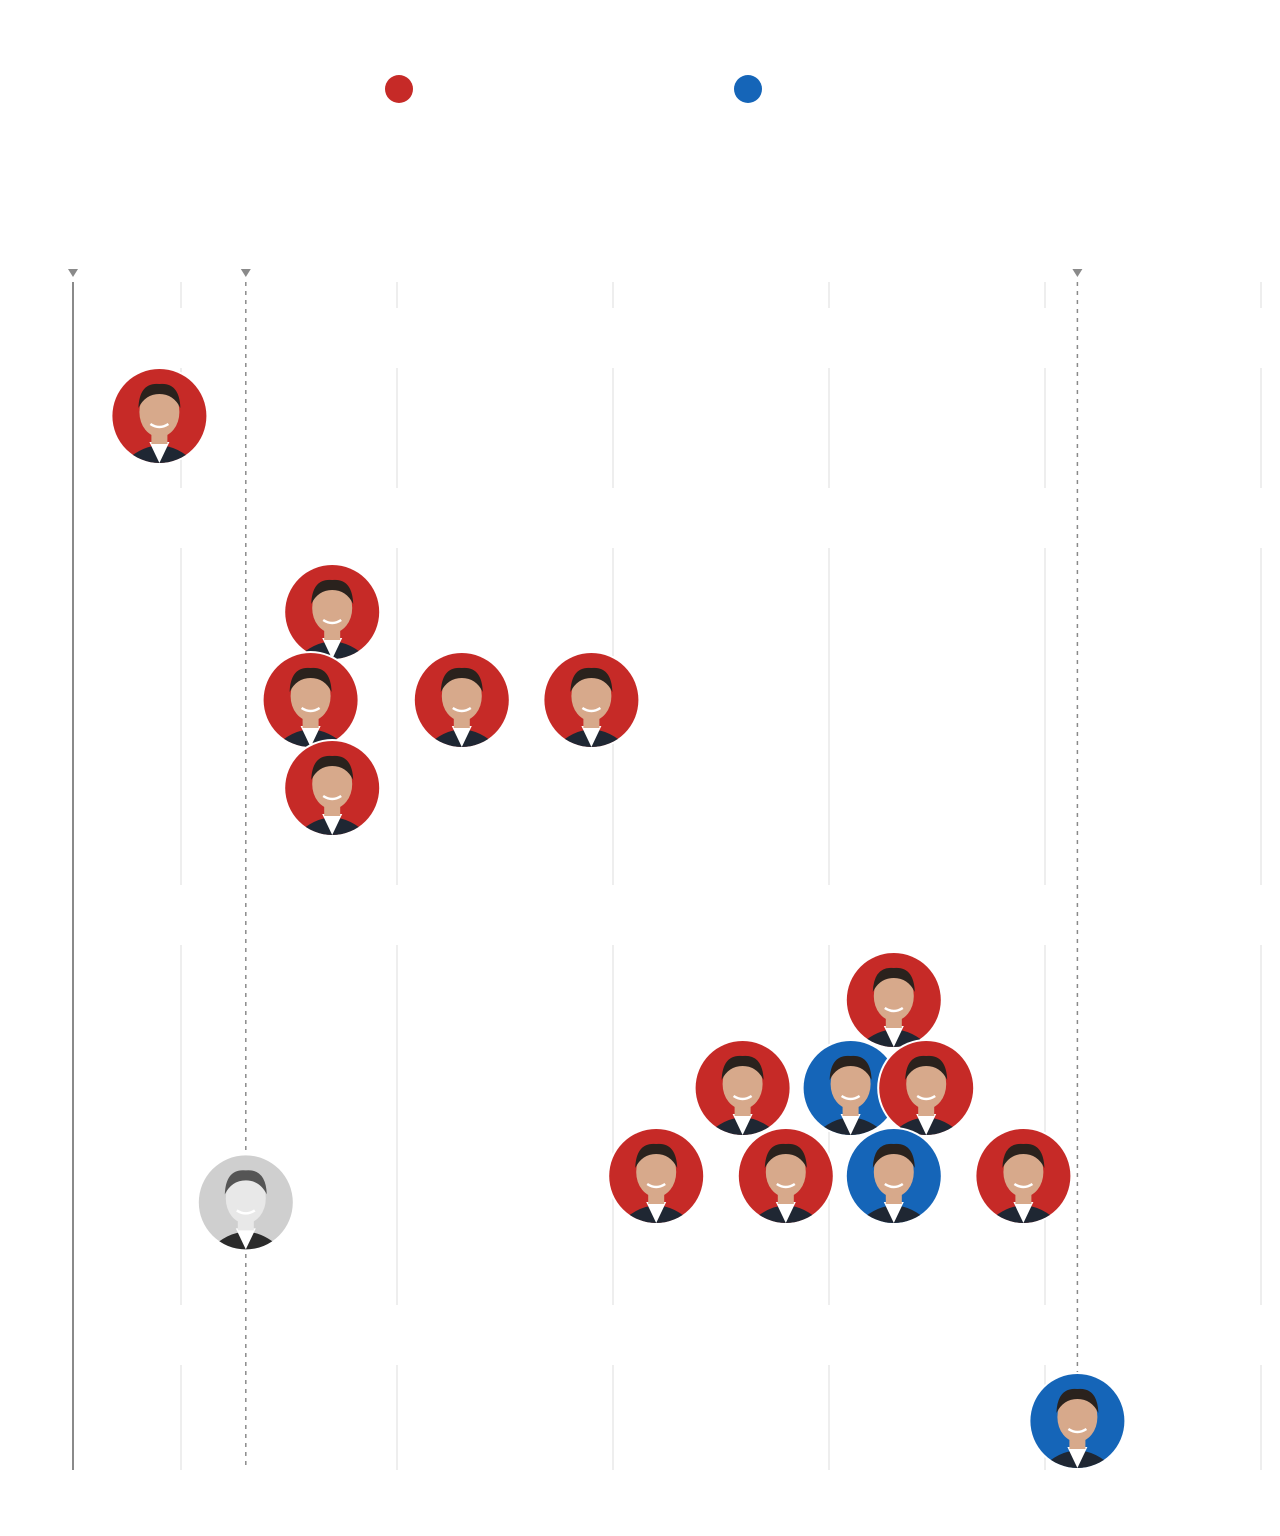 Image resolution: width=1280 pixels, height=1536 pixels. What do you see at coordinates (748, 89) in the screenshot?
I see `legend-swatch-democrat` at bounding box center [748, 89].